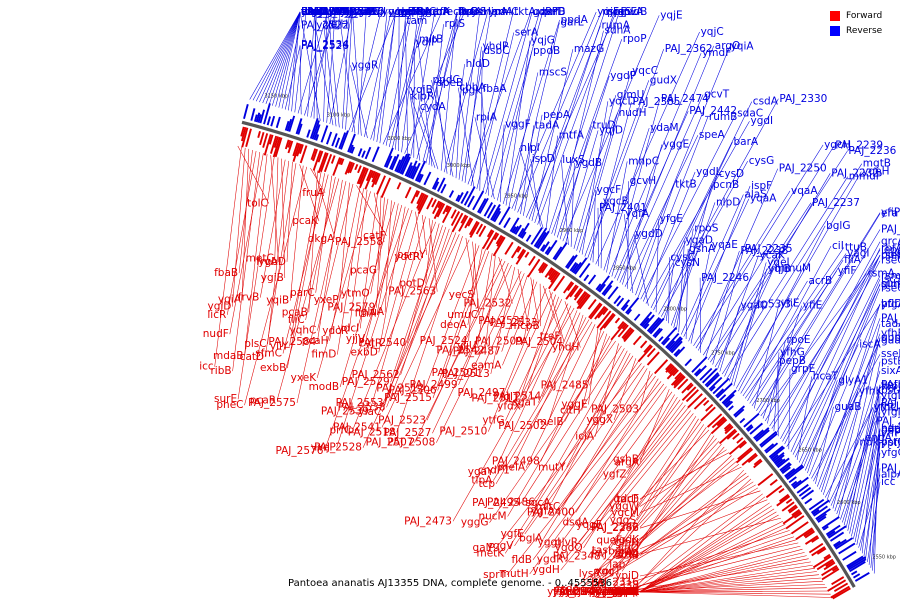 This screenshot has width=900, height=600. I want to click on reverse-gene-label: yfgA, so click(890, 305).